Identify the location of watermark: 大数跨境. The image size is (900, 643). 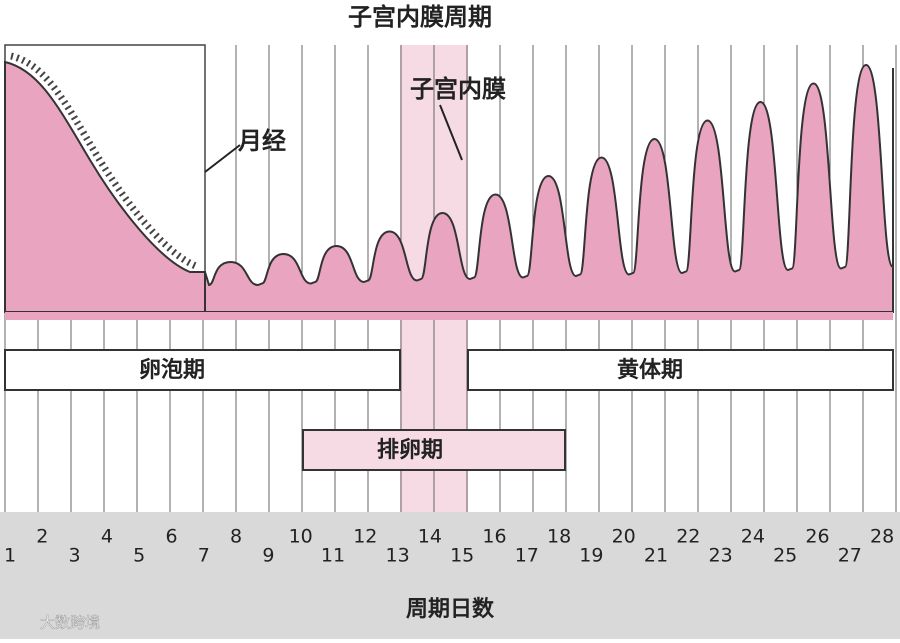
(70, 623).